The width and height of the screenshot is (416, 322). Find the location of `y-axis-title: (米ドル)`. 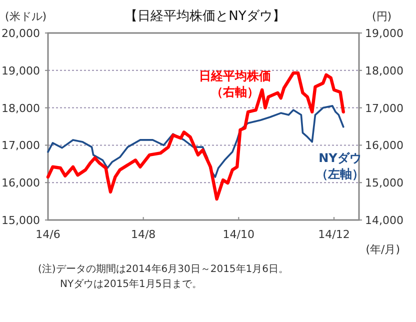

y-axis-title: (米ドル) is located at coordinates (26, 16).